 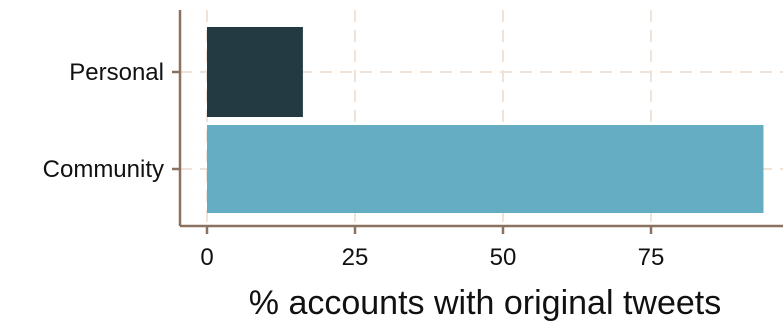 I want to click on x-tick-label: 75, so click(x=651, y=257).